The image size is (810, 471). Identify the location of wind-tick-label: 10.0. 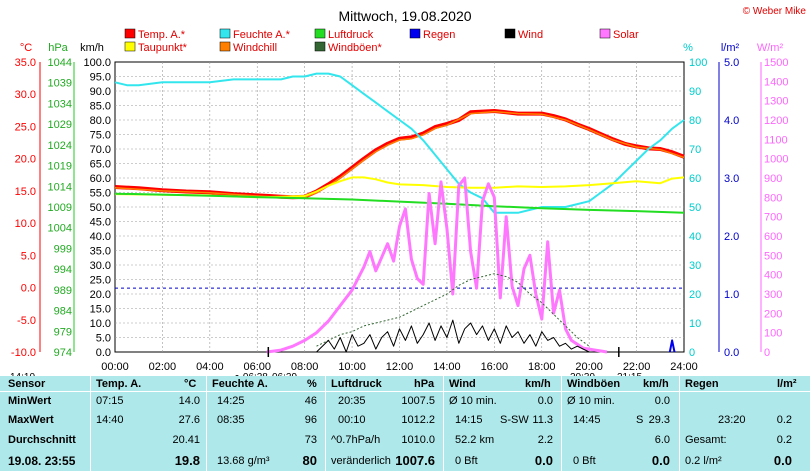
(100, 324).